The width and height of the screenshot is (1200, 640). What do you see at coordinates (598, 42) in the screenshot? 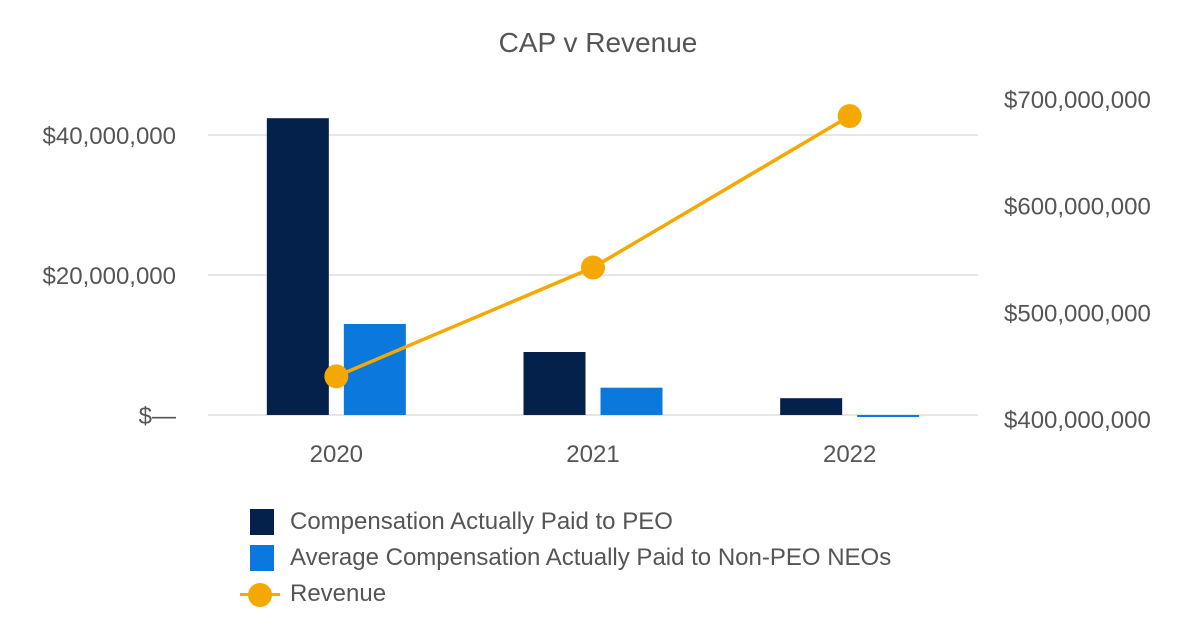
I see `chart-title: CAP v Revenue` at bounding box center [598, 42].